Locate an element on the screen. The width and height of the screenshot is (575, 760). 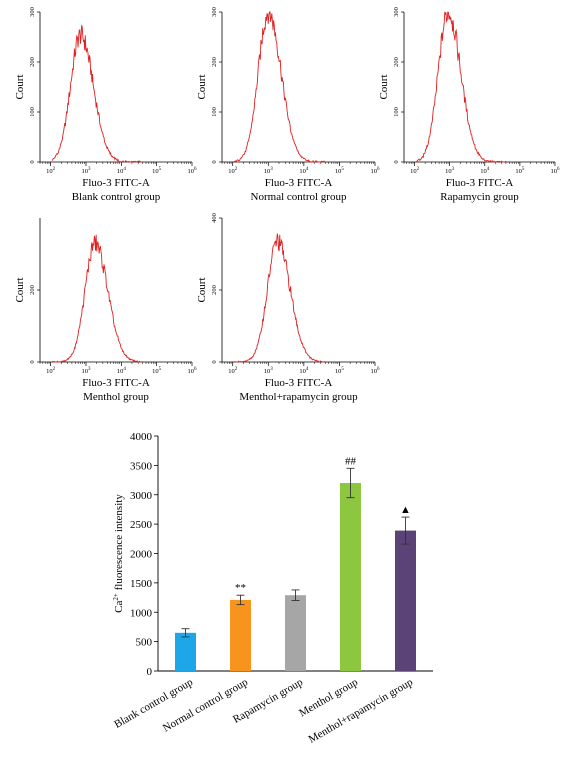
y-tick-label: 2500 is located at coordinates (141, 525).